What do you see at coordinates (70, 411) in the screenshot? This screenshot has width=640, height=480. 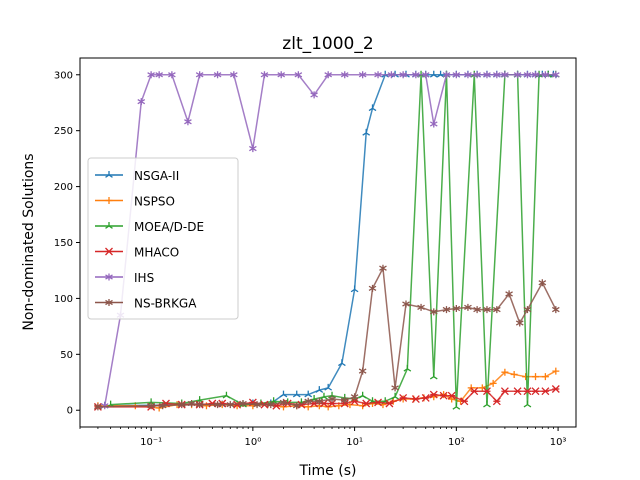 I see `y-tick-label: 0` at bounding box center [70, 411].